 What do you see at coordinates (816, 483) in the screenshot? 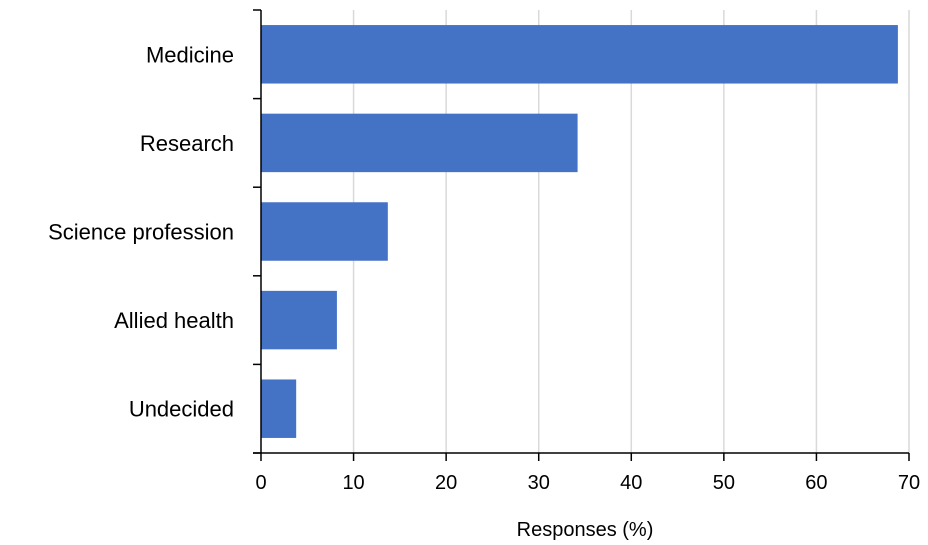
I see `x-tick-label: 60` at bounding box center [816, 483].